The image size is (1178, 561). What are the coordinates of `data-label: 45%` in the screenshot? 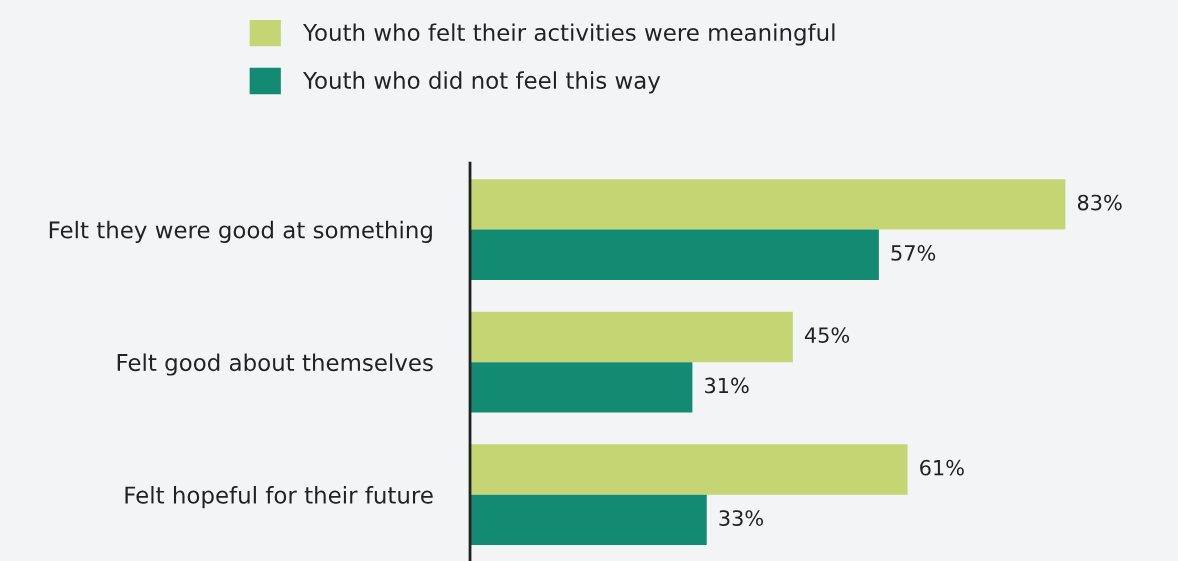 It's located at (827, 335).